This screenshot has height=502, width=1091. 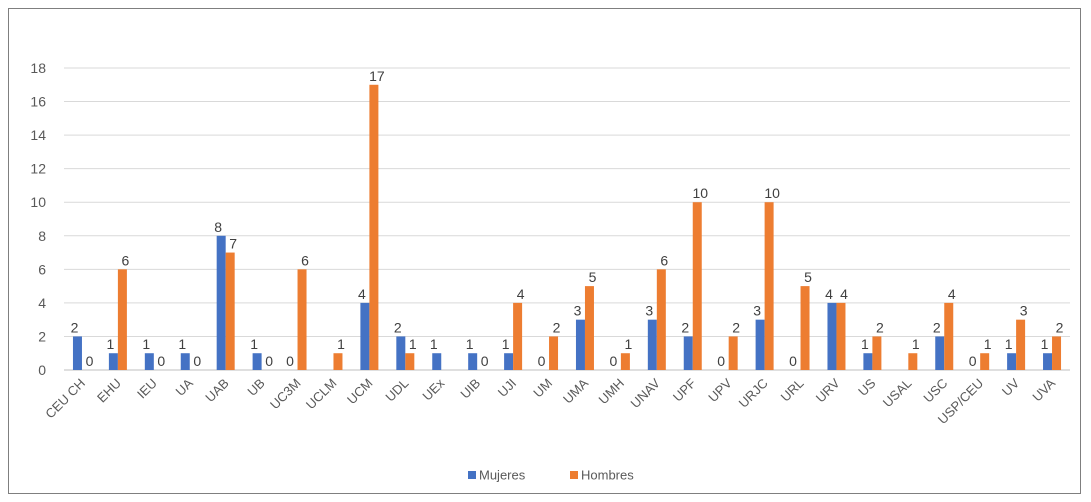 What do you see at coordinates (753, 393) in the screenshot?
I see `x-tick-label: URJC` at bounding box center [753, 393].